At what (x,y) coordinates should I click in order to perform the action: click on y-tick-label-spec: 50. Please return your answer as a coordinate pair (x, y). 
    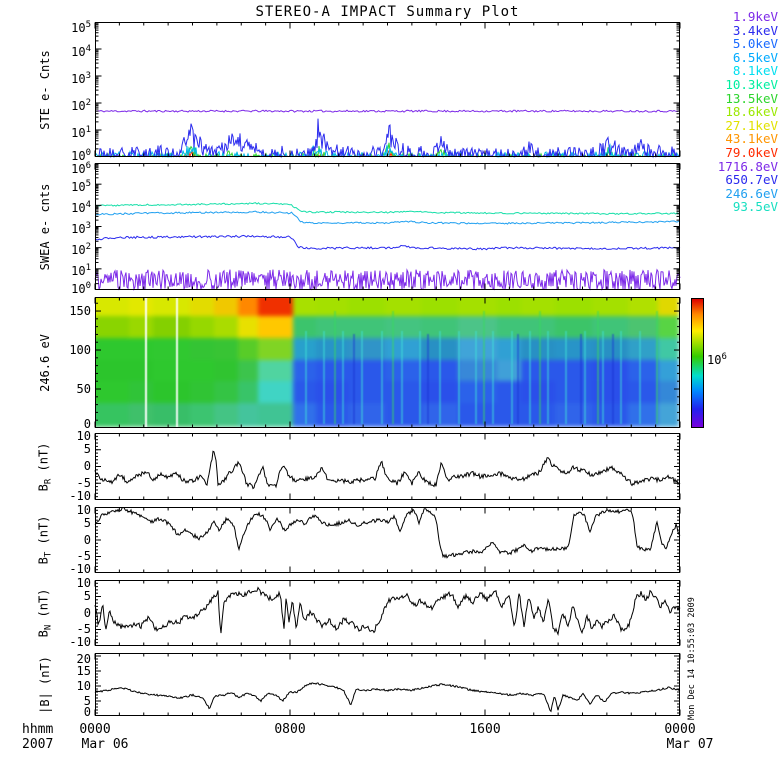
    Looking at the image, I should click on (83, 388).